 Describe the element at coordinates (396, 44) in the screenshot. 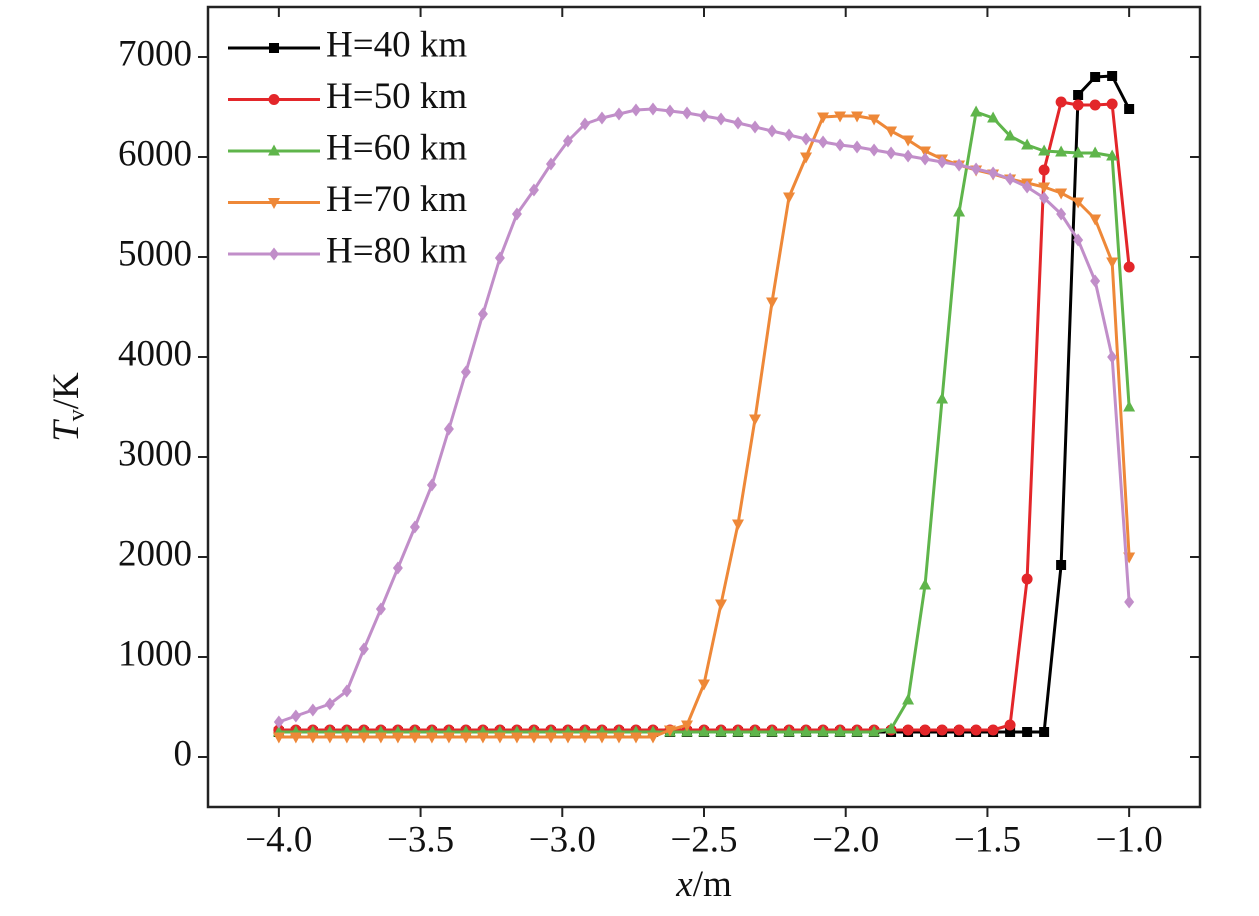

I see `legend-label: H=40 km` at that location.